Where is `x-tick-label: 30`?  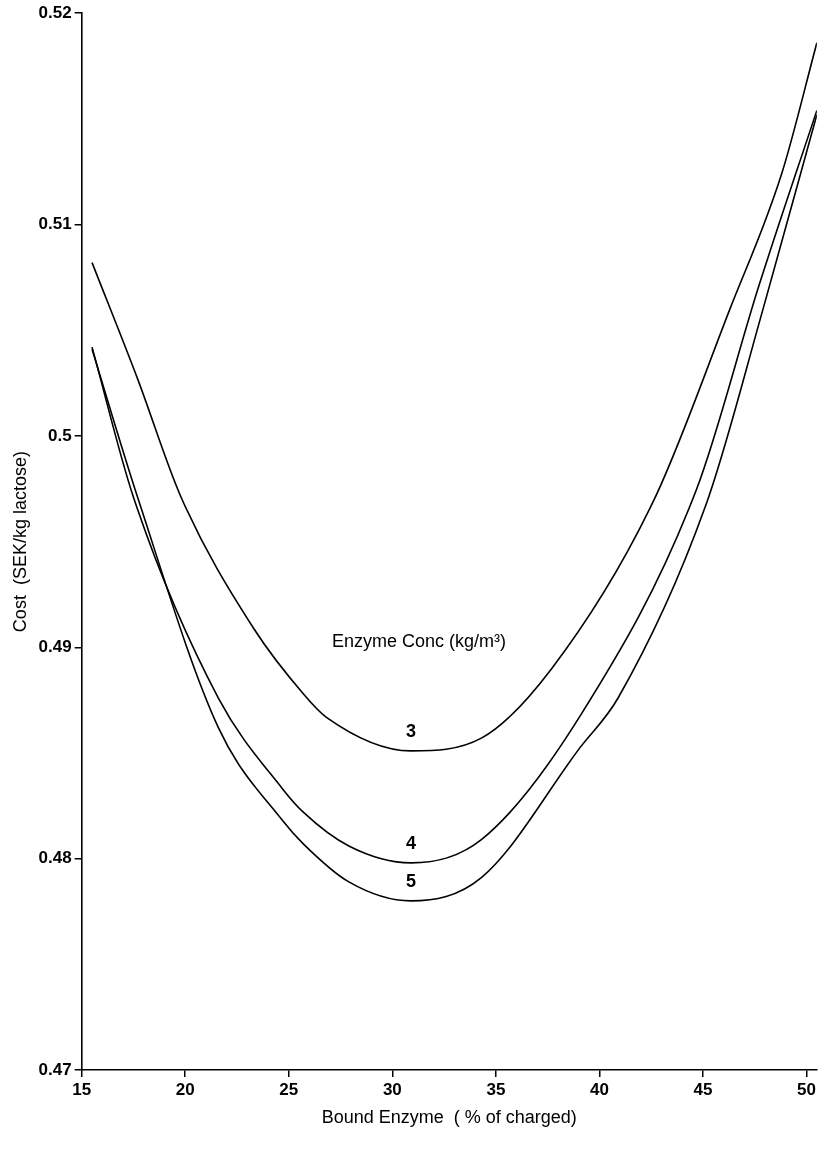 x-tick-label: 30 is located at coordinates (392, 1089).